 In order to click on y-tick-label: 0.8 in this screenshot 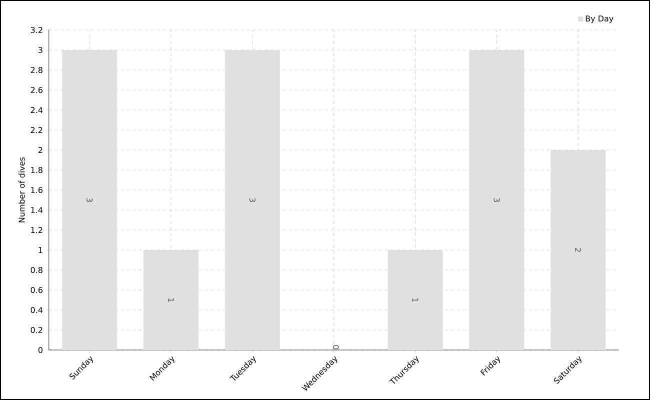, I will do `click(36, 270)`.